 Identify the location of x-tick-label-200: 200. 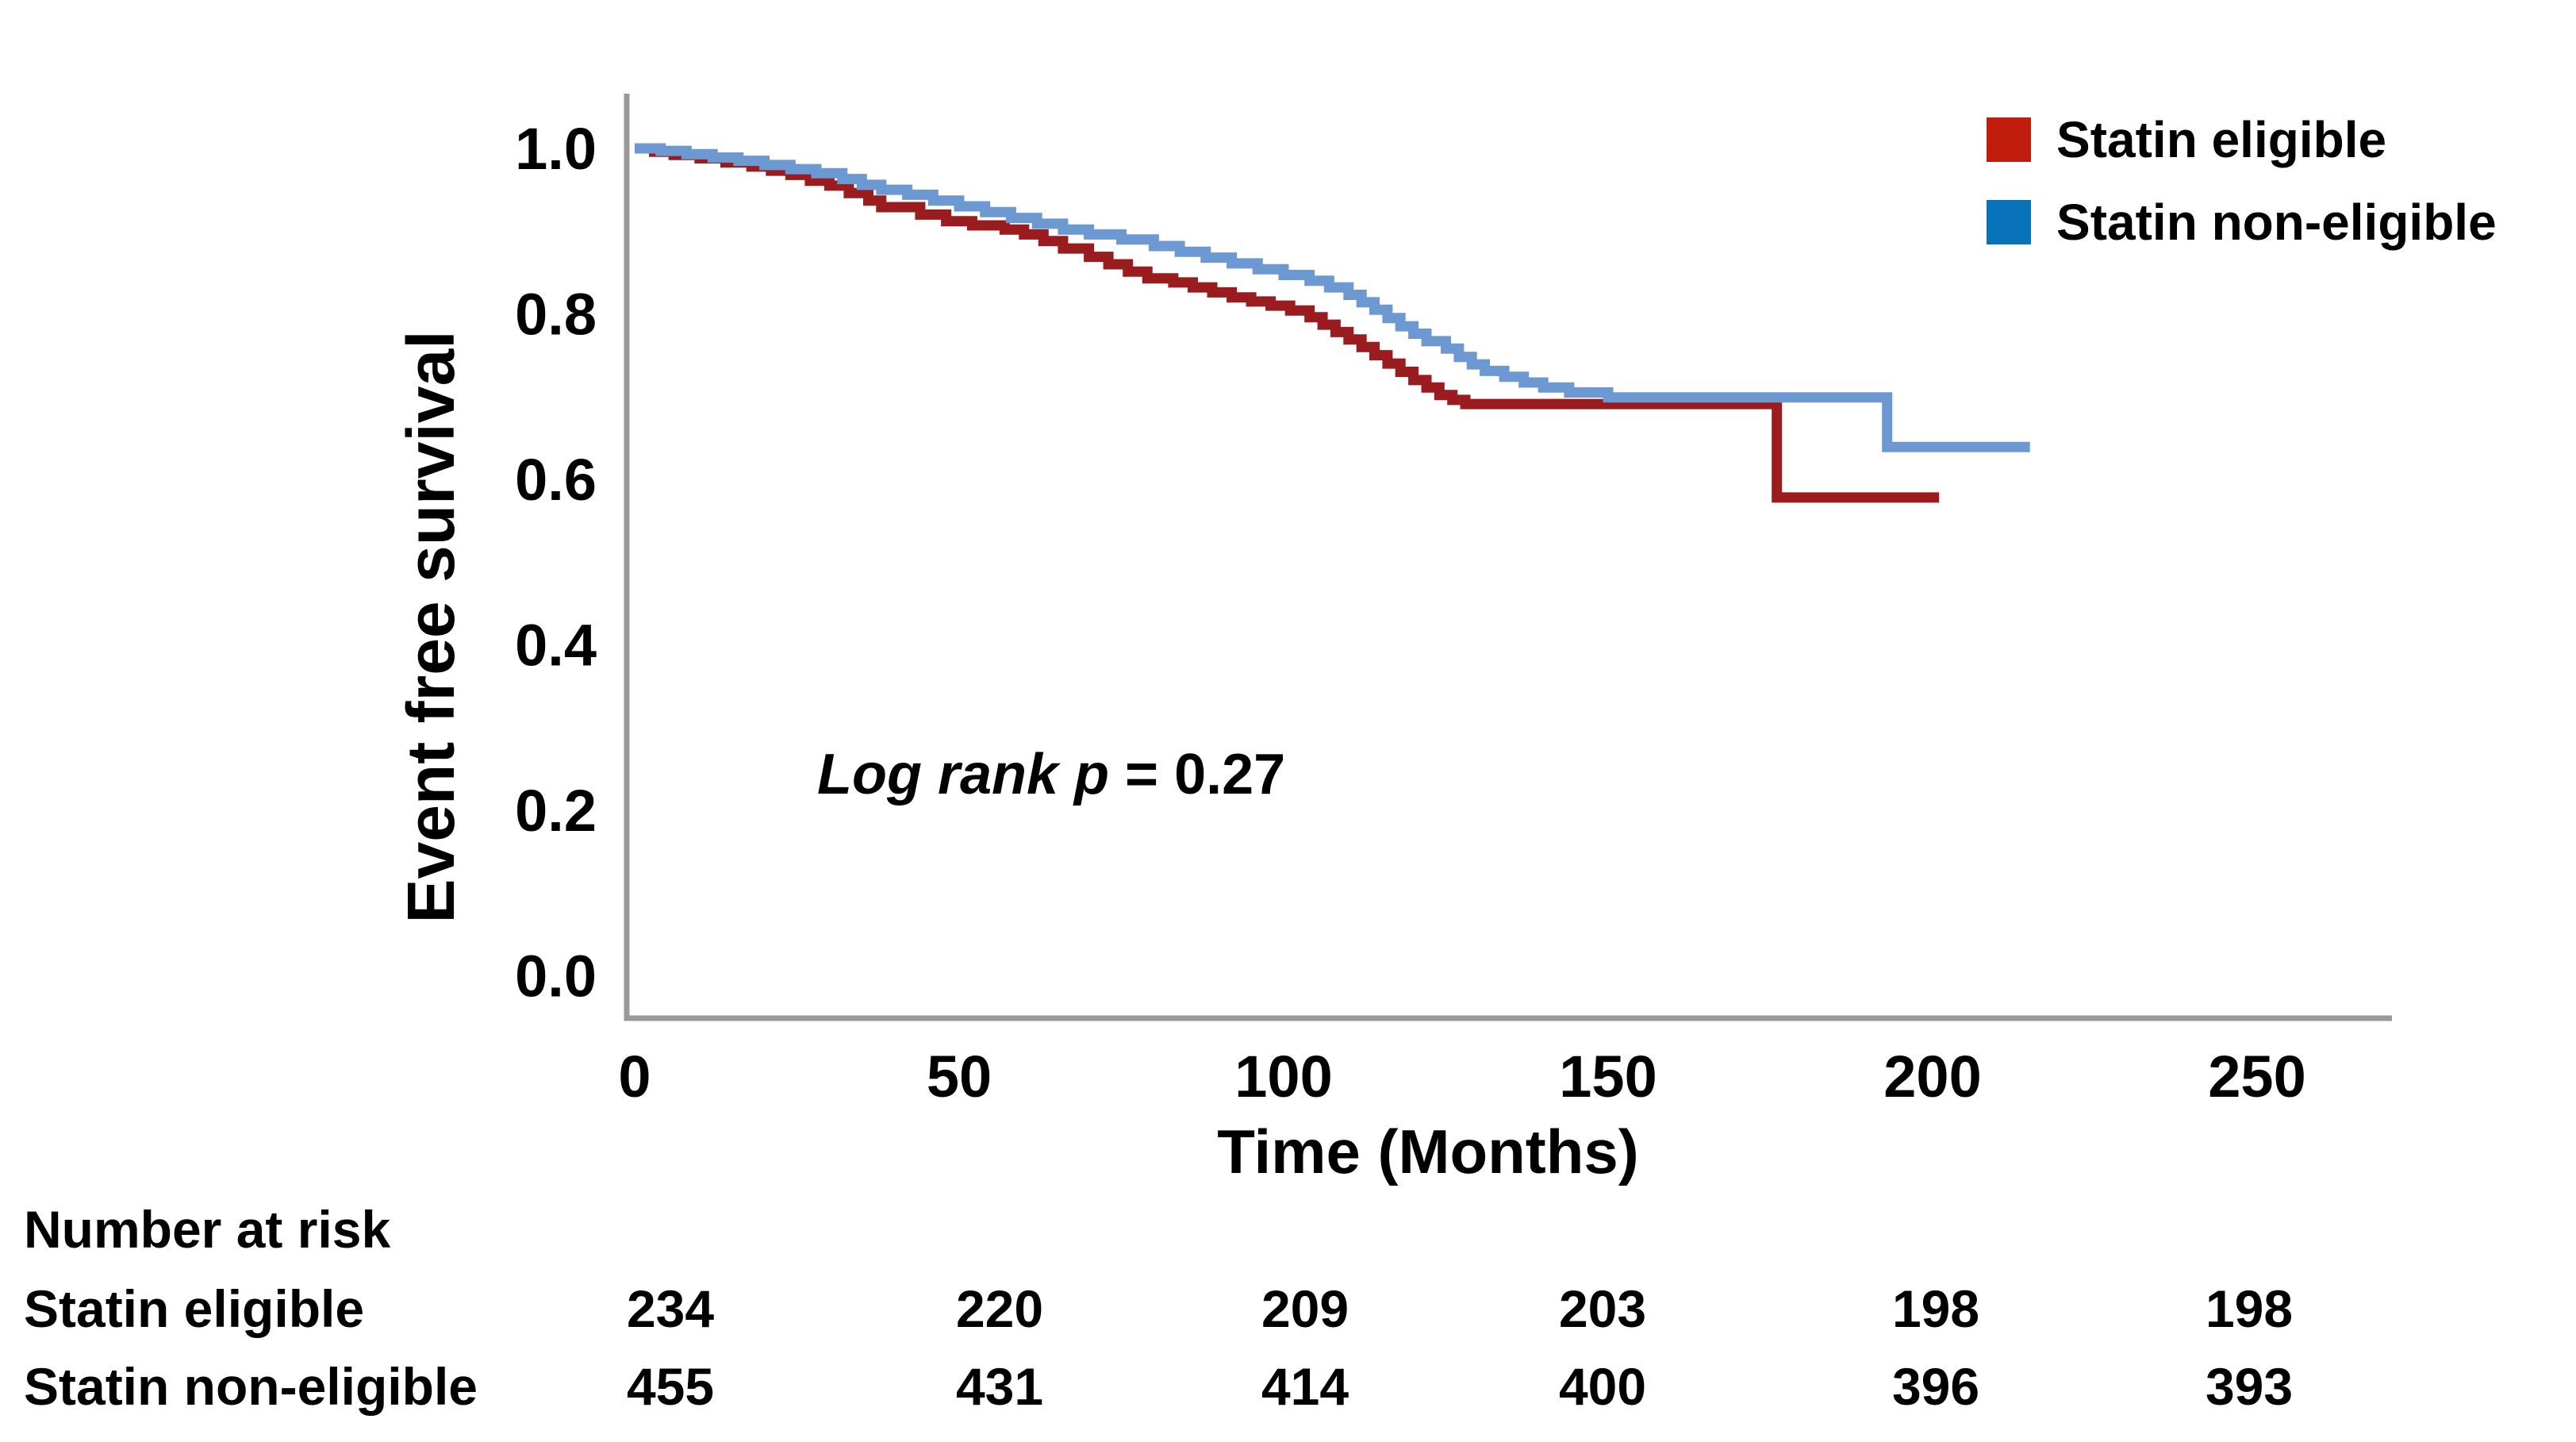
(1932, 1077).